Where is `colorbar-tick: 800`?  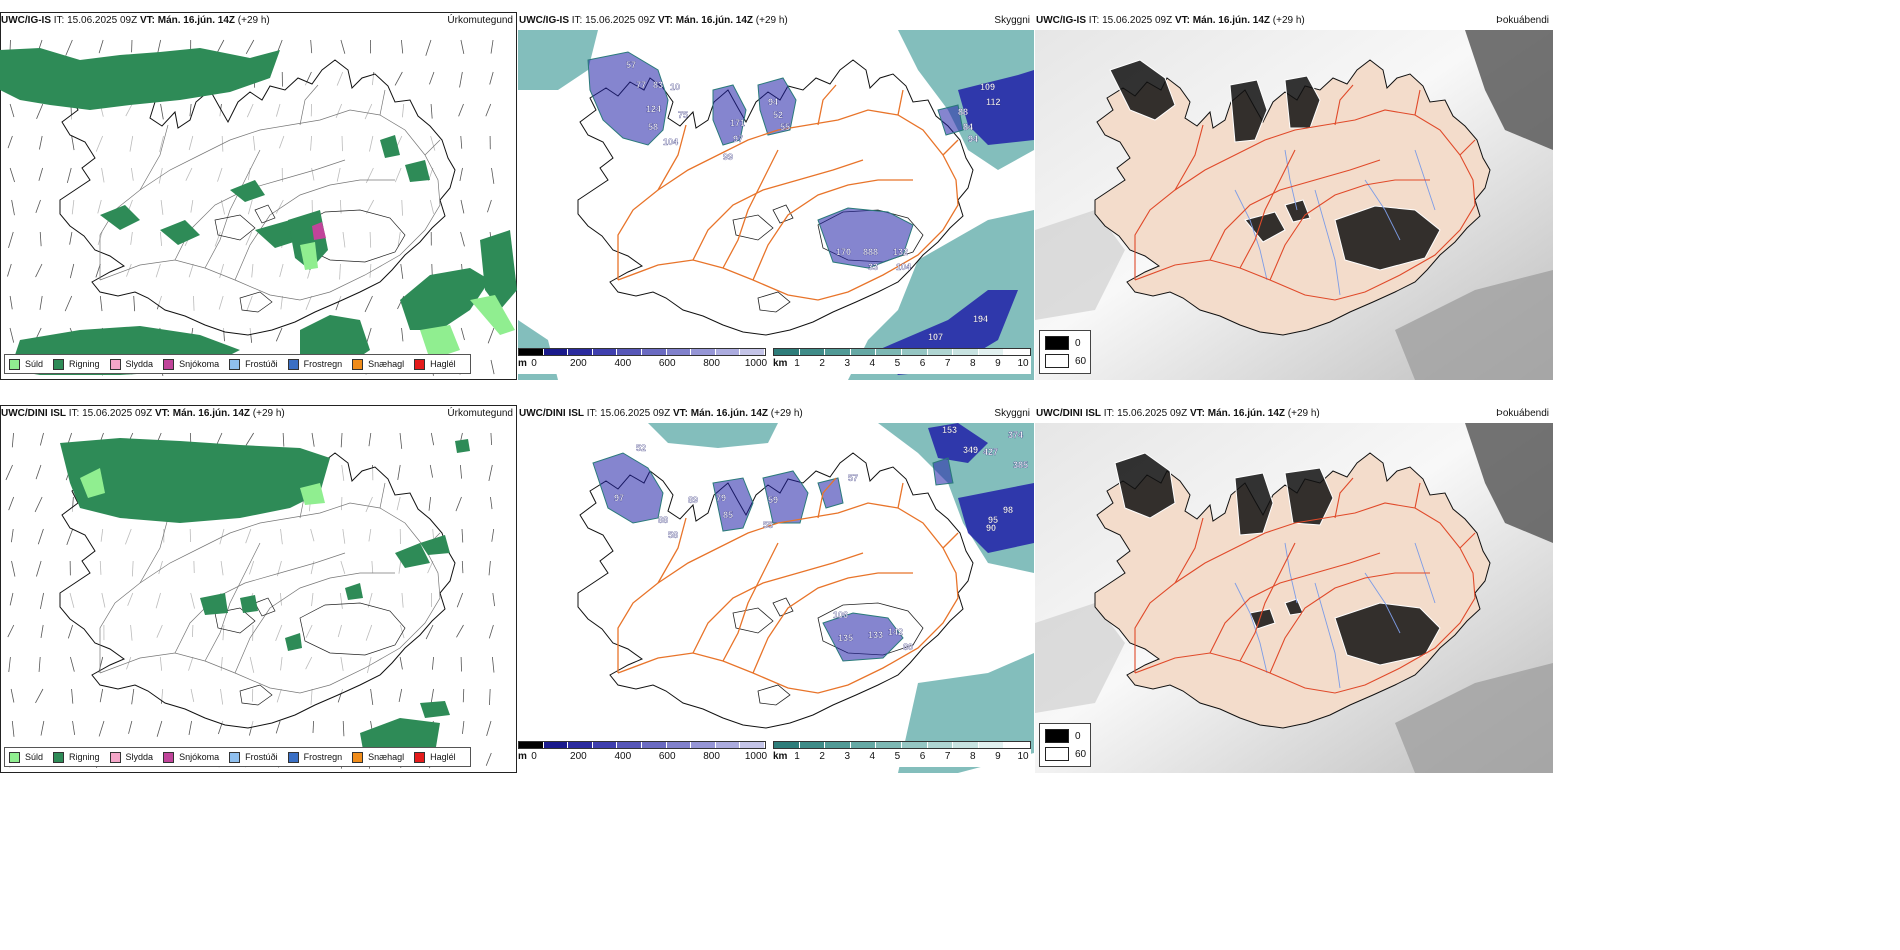 colorbar-tick: 800 is located at coordinates (711, 756).